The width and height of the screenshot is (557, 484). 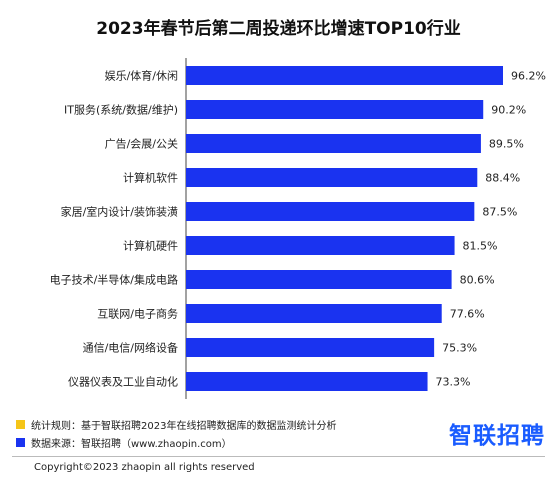 What do you see at coordinates (499, 212) in the screenshot?
I see `value-label: 87.5%` at bounding box center [499, 212].